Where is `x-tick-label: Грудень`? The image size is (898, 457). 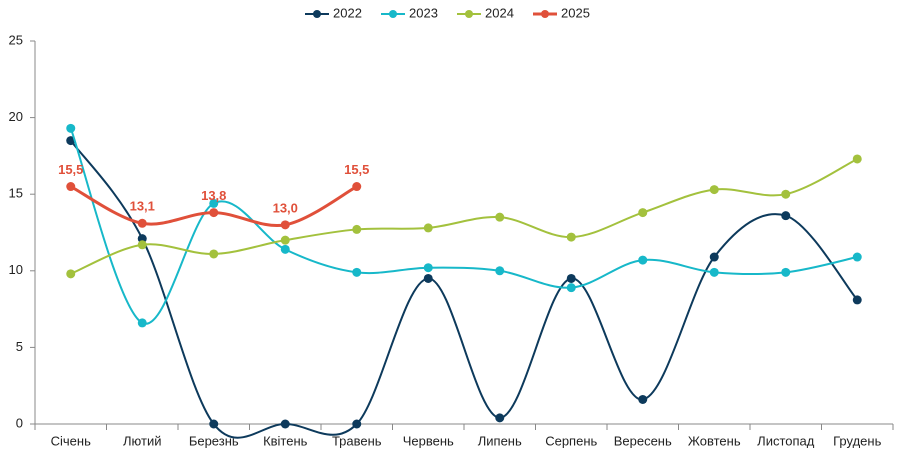
x-tick-label: Грудень is located at coordinates (857, 440).